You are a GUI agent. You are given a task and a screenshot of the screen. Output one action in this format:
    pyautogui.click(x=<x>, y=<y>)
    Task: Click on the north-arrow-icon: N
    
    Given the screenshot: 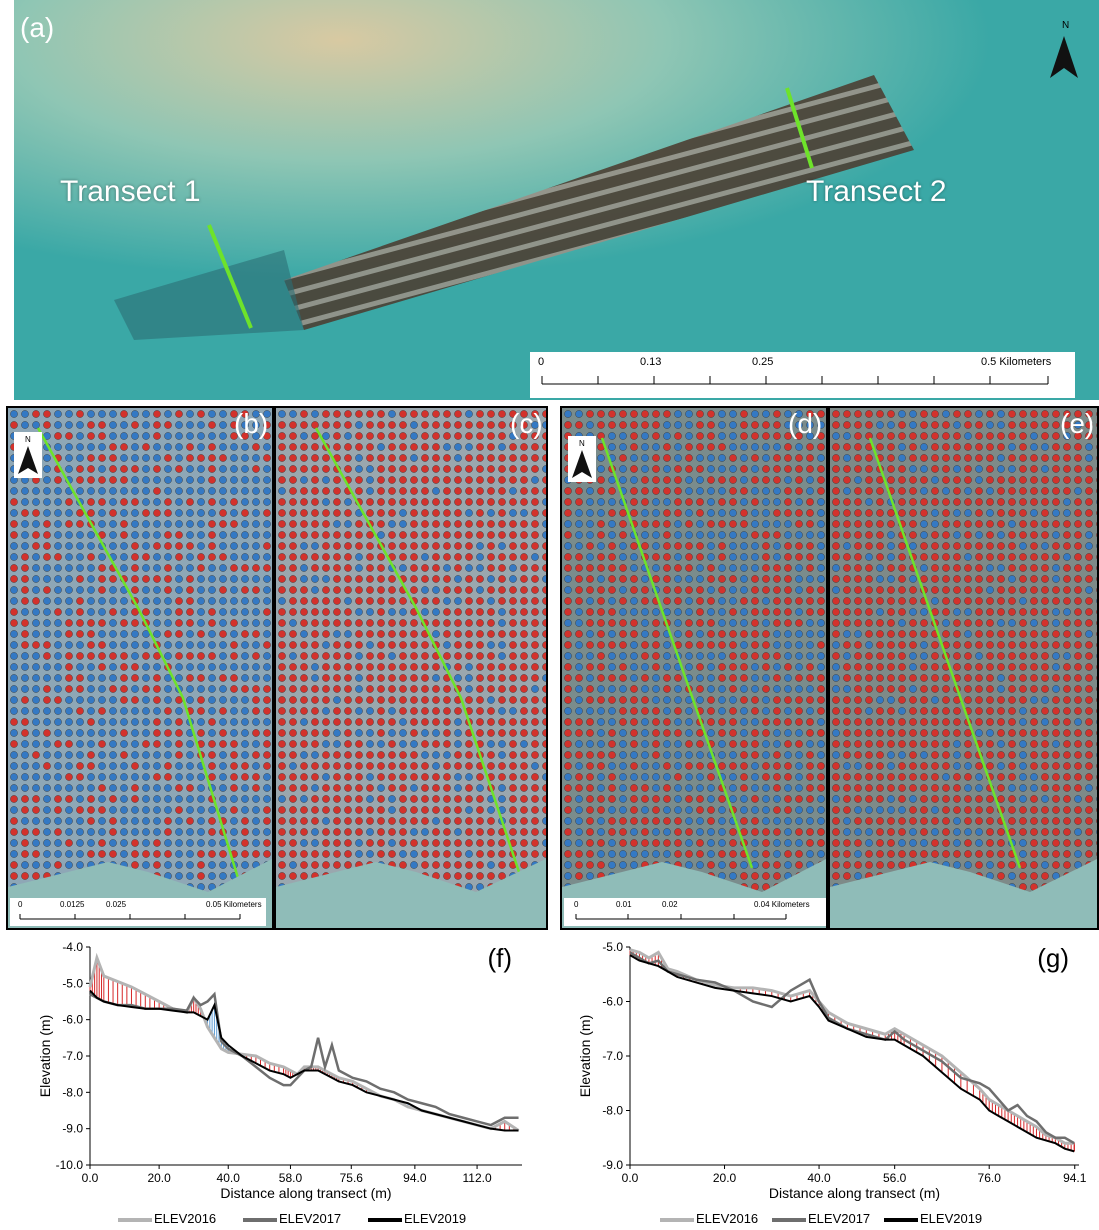 What is the action you would take?
    pyautogui.click(x=1064, y=49)
    